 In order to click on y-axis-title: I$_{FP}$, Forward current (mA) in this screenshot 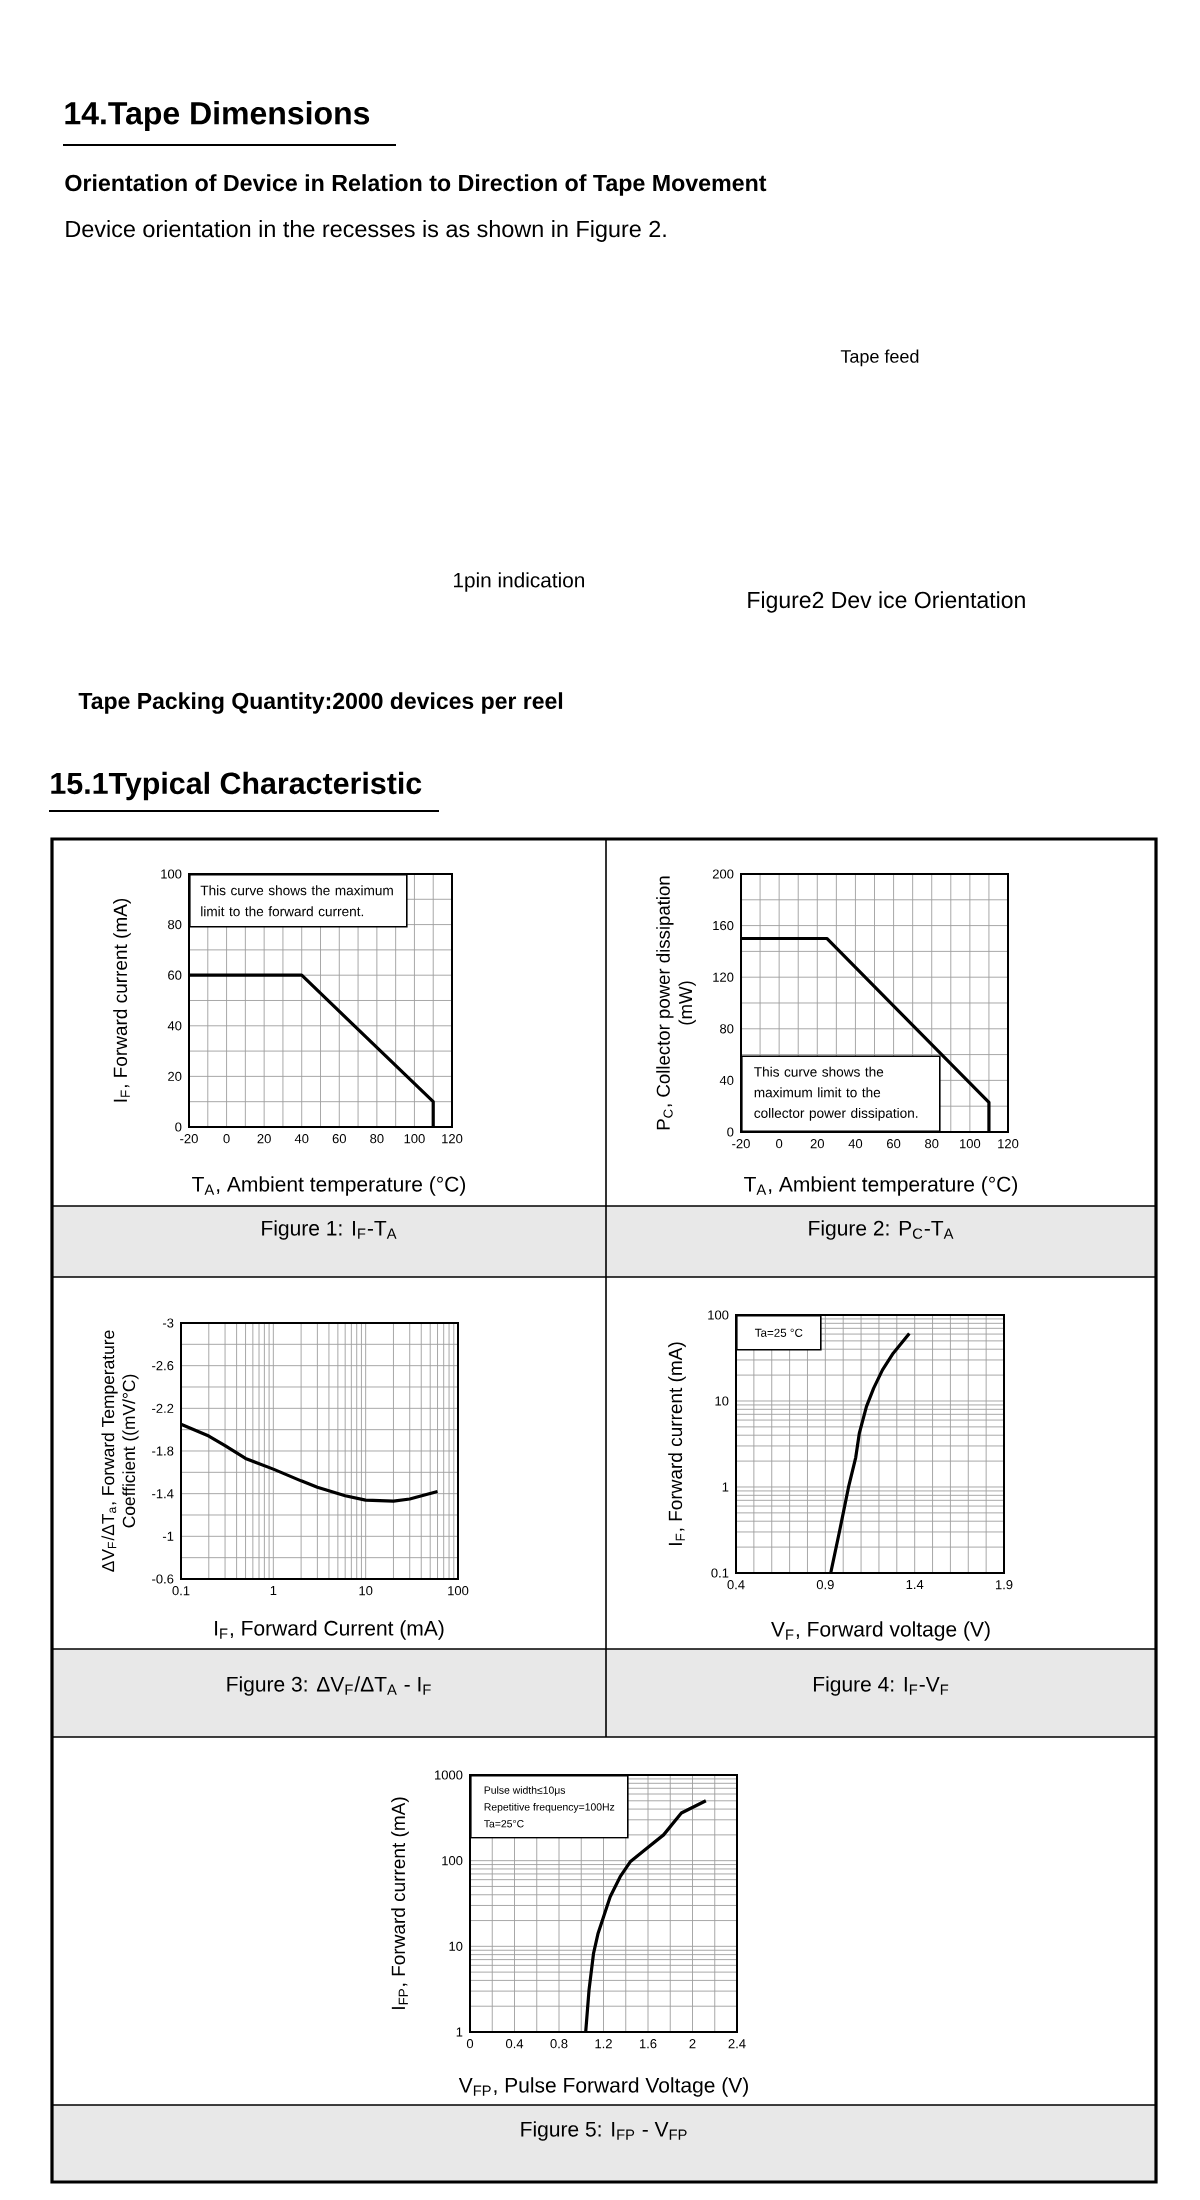, I will do `click(400, 1903)`.